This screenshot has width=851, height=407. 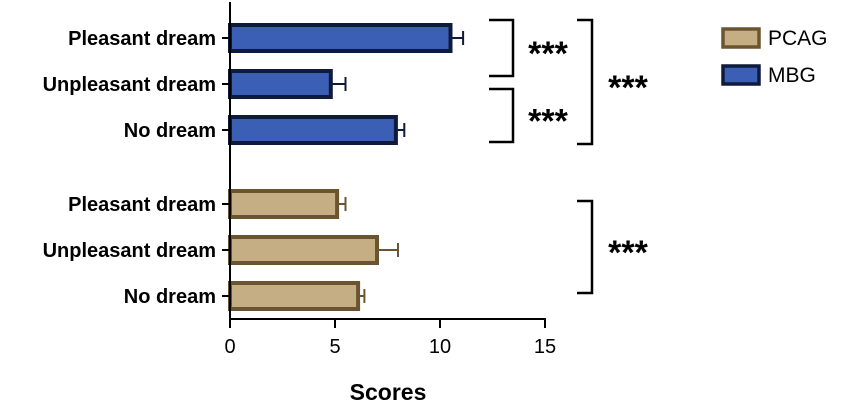 I want to click on legend: PCAG MBG, so click(x=774, y=57).